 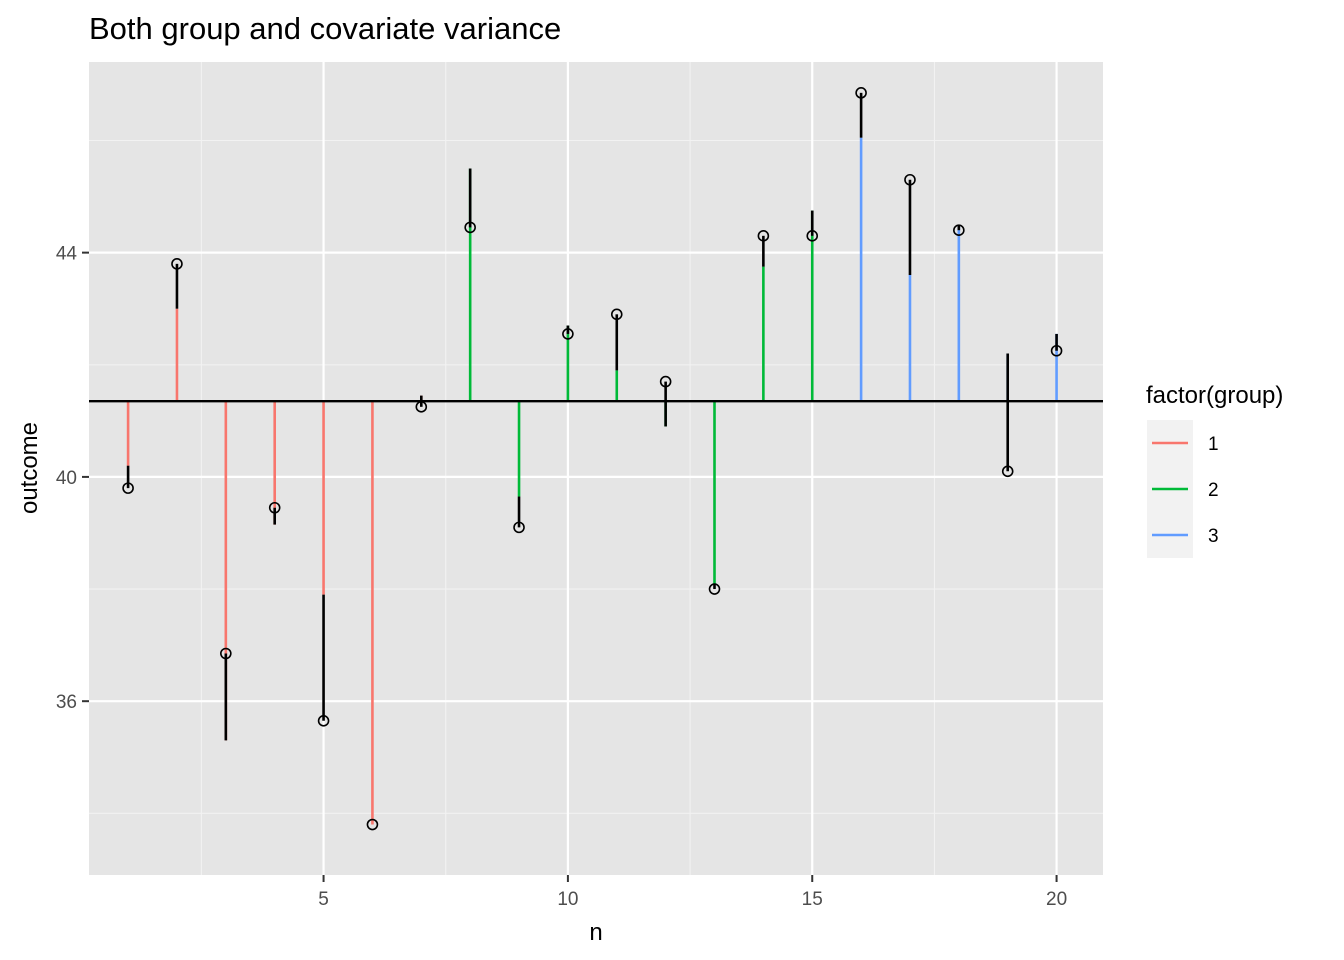 I want to click on y-axis: 36 40 44, so click(x=72, y=478).